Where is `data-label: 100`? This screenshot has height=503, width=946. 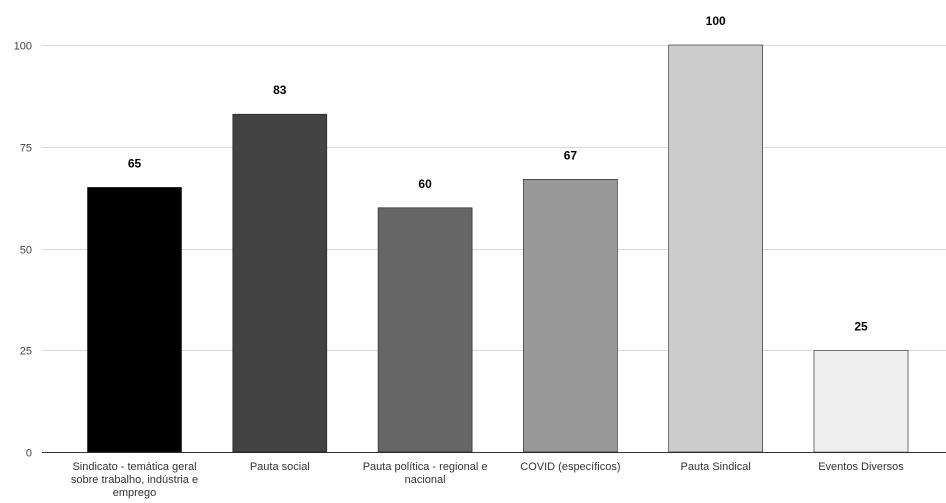 data-label: 100 is located at coordinates (716, 21).